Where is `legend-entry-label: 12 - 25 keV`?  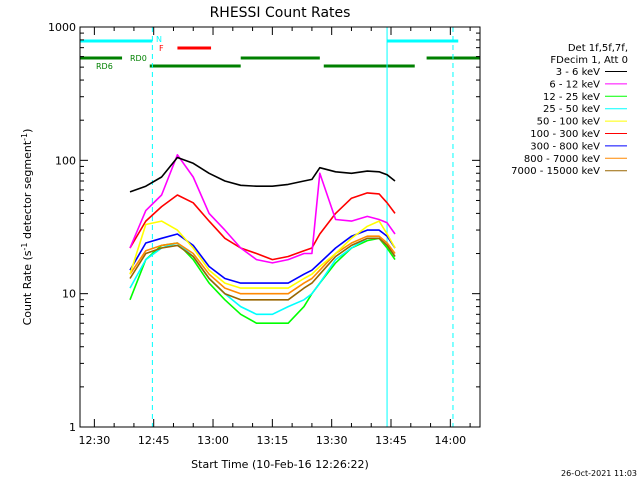 legend-entry-label: 12 - 25 keV is located at coordinates (571, 97).